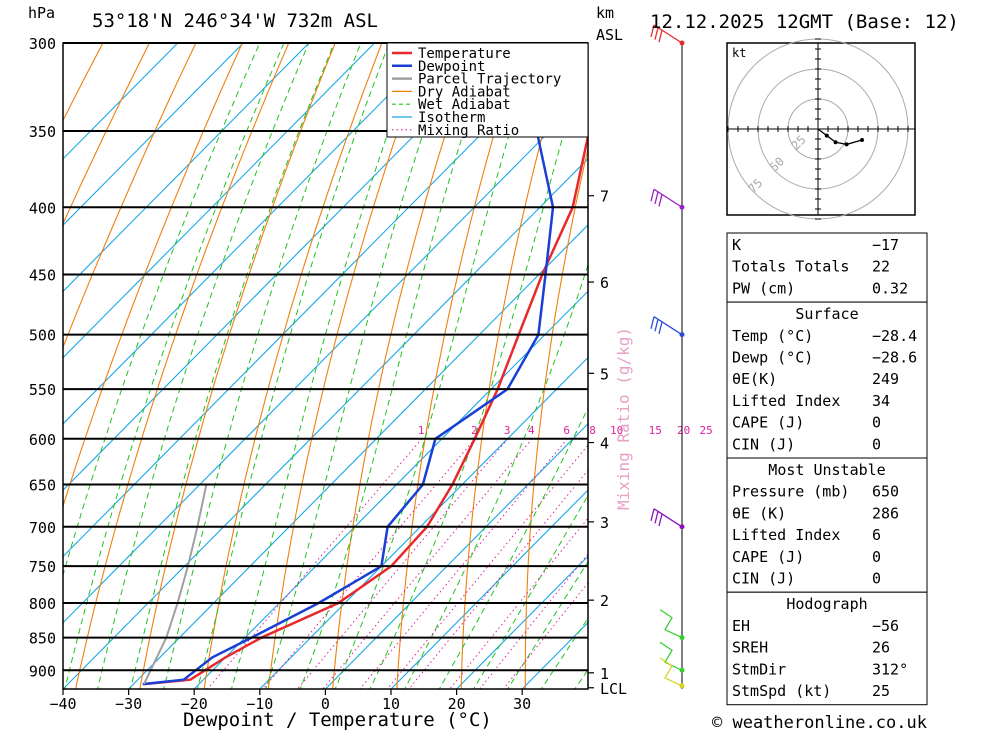  Describe the element at coordinates (42, 485) in the screenshot. I see `pressure-tick-label: 650` at that location.